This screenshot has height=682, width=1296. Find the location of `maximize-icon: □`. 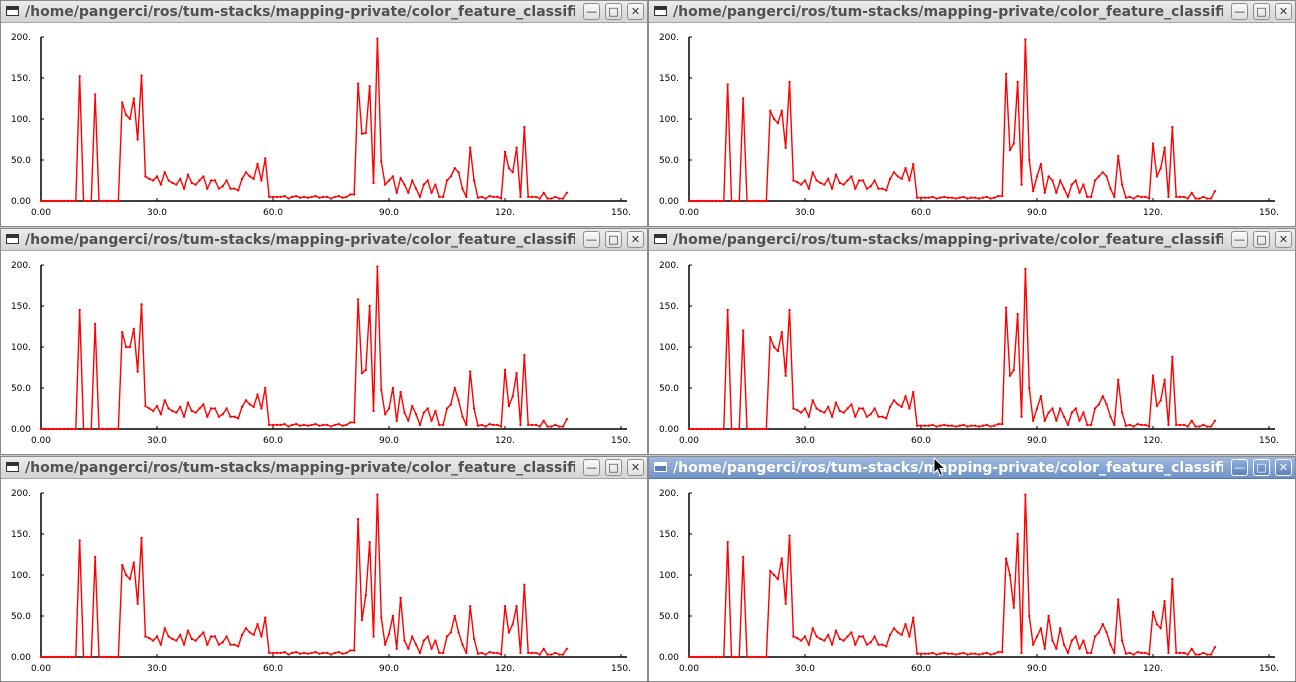

maximize-icon: □ is located at coordinates (1261, 11).